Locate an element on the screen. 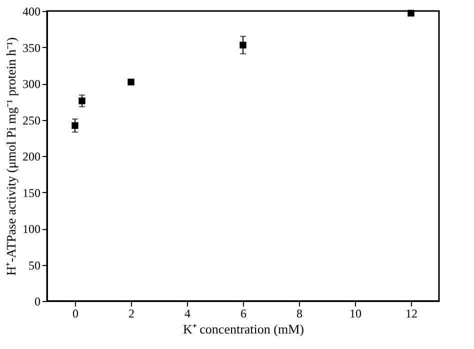 The width and height of the screenshot is (474, 349). y-tick-label: 0 is located at coordinates (37, 301).